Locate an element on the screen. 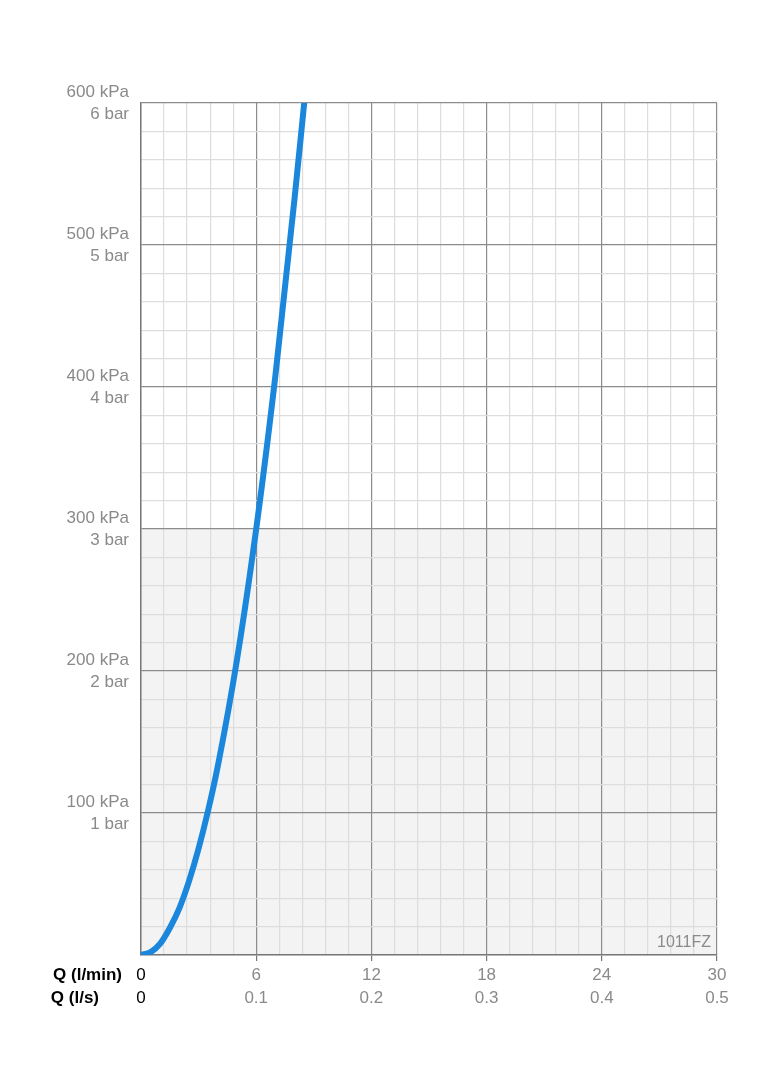  y2-tick-label: 6 bar is located at coordinates (110, 113).